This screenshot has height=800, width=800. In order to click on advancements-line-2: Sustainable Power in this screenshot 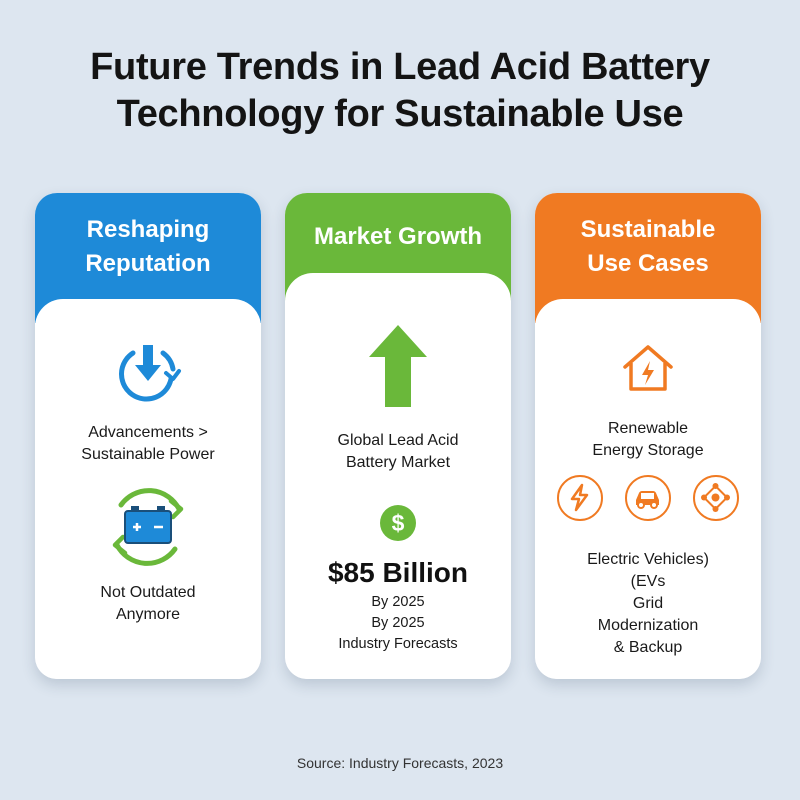, I will do `click(148, 454)`.